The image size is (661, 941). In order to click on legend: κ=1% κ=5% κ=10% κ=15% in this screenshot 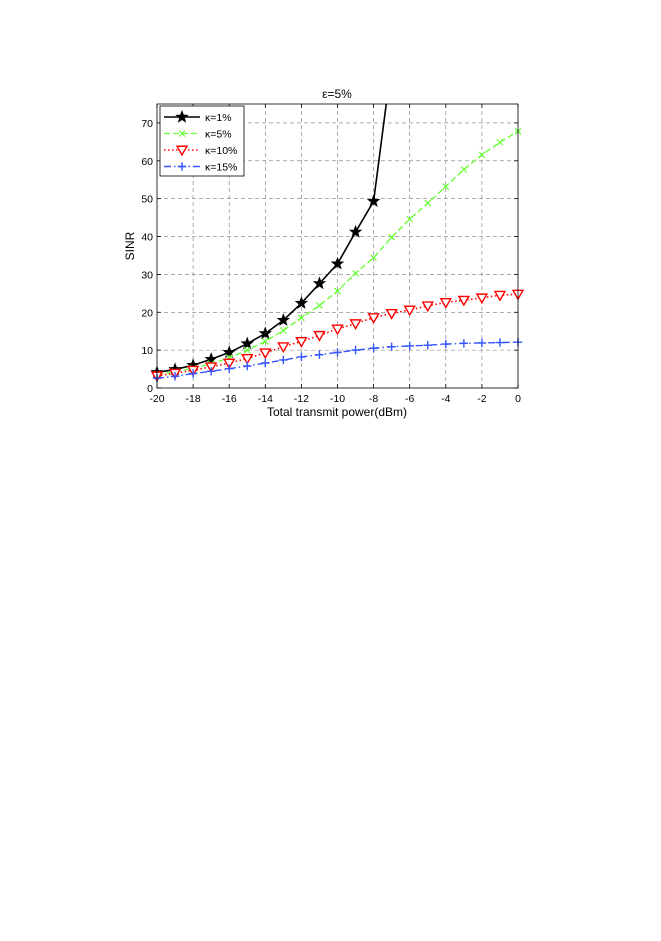, I will do `click(202, 141)`.